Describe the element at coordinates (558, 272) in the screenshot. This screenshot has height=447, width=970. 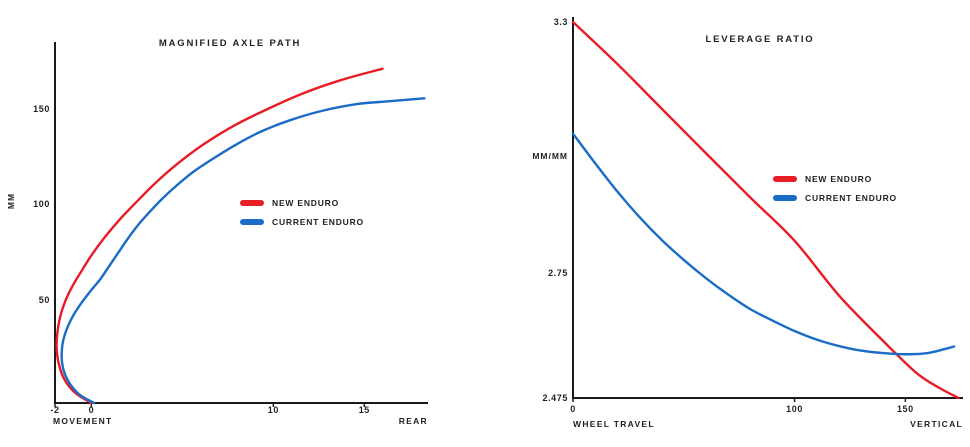
I see `leverage-ratio-y-tick-label: 2.75` at that location.